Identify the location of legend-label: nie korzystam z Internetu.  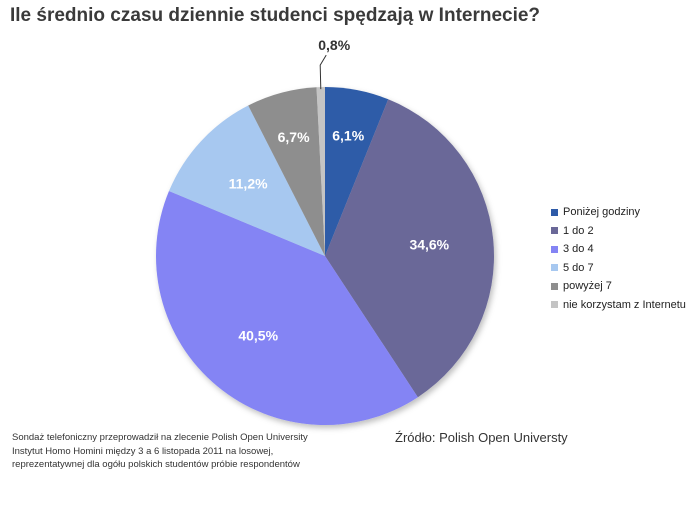
(624, 304).